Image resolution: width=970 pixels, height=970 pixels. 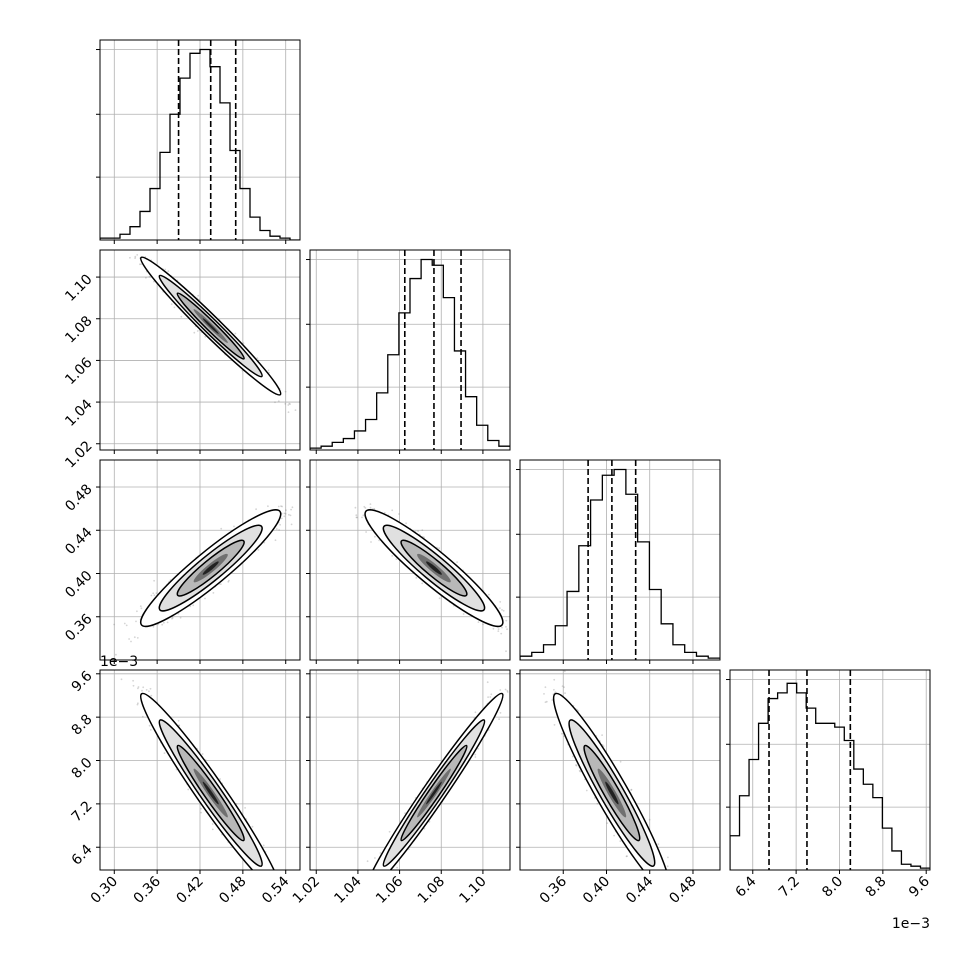 I want to click on panel-frame, so click(x=620, y=560).